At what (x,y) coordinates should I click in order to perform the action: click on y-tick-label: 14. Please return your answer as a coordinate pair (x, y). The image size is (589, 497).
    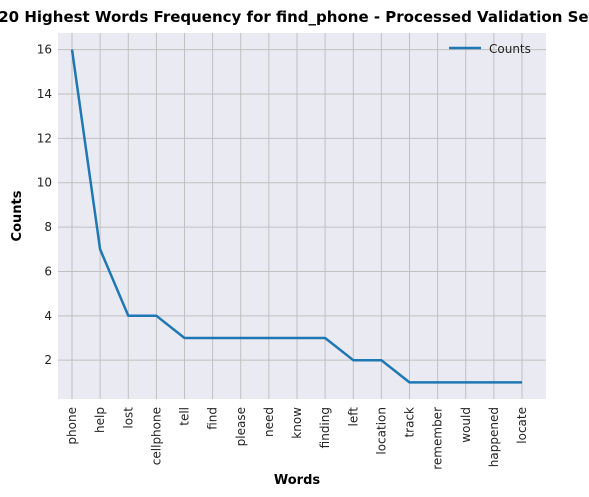
    Looking at the image, I should click on (44, 94).